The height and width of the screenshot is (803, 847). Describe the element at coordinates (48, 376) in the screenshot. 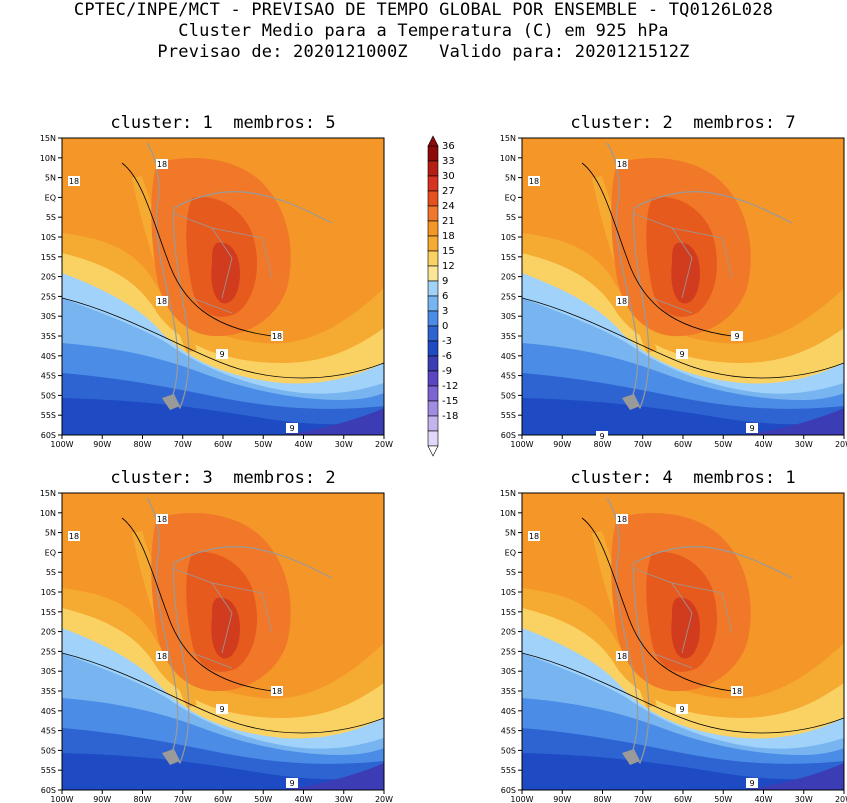

I see `lat-tick-label: 45S` at that location.